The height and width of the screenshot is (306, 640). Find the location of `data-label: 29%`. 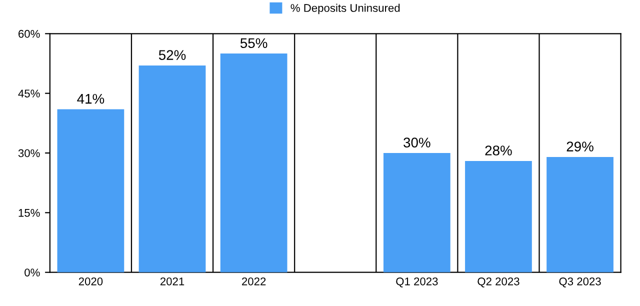

data-label: 29% is located at coordinates (580, 147).